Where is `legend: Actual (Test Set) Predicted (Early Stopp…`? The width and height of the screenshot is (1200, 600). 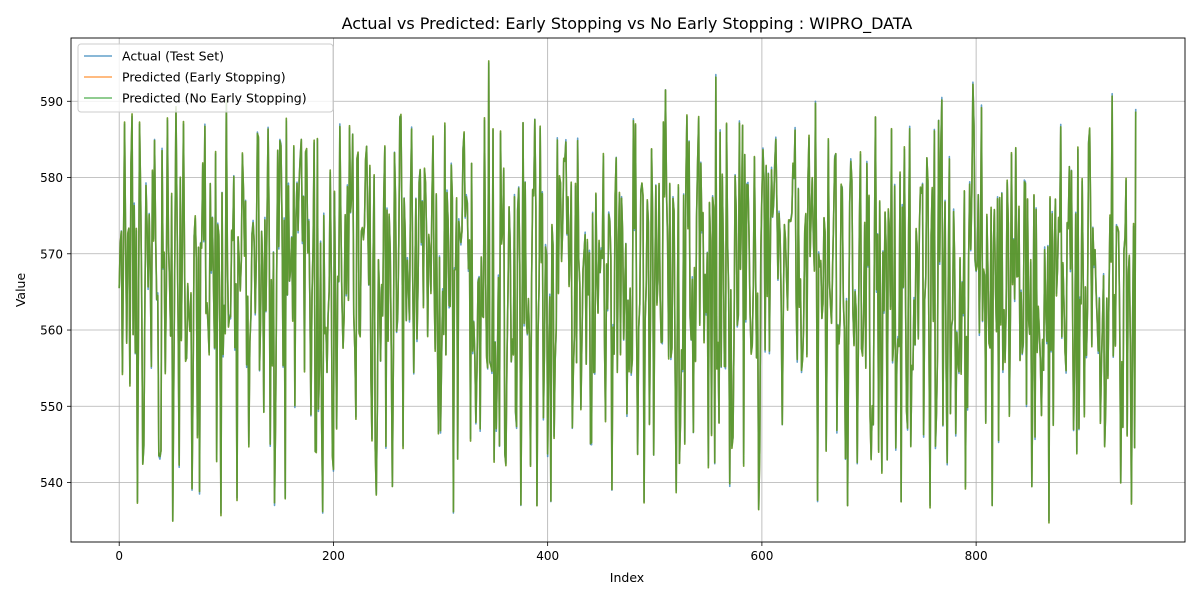
legend: Actual (Test Set) Predicted (Early Stopp… is located at coordinates (205, 78).